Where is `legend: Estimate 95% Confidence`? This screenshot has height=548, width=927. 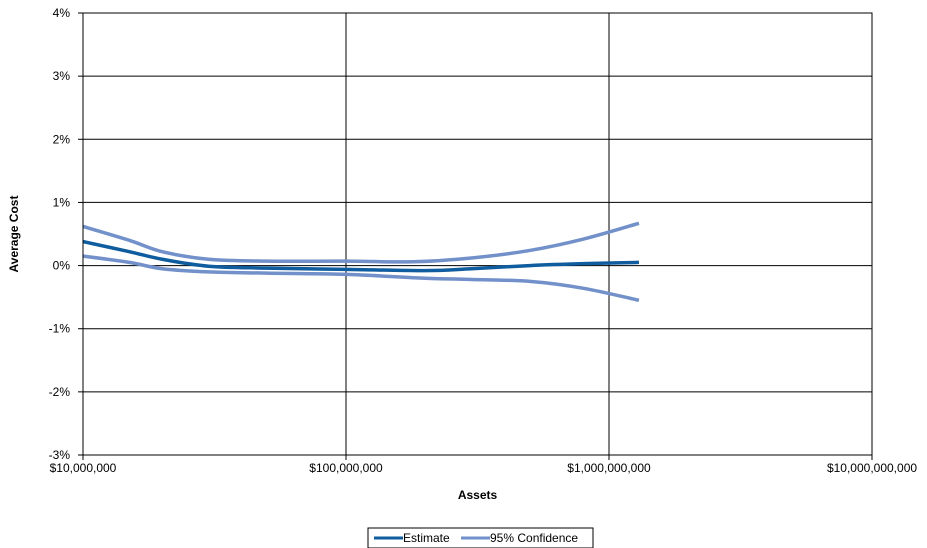 legend: Estimate 95% Confidence is located at coordinates (480, 537).